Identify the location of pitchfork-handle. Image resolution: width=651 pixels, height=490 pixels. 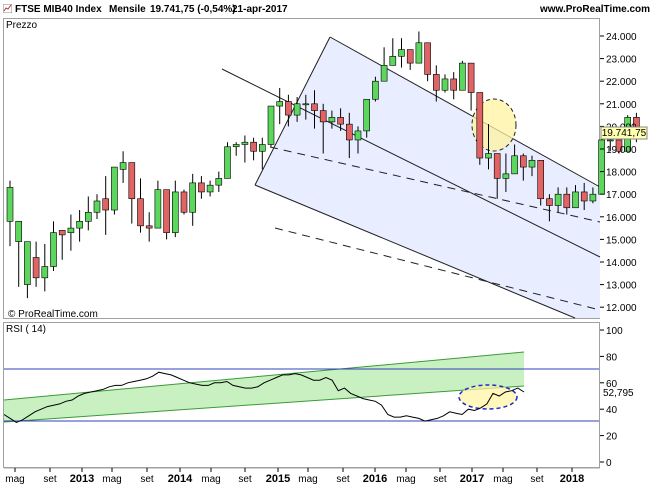
(292, 111).